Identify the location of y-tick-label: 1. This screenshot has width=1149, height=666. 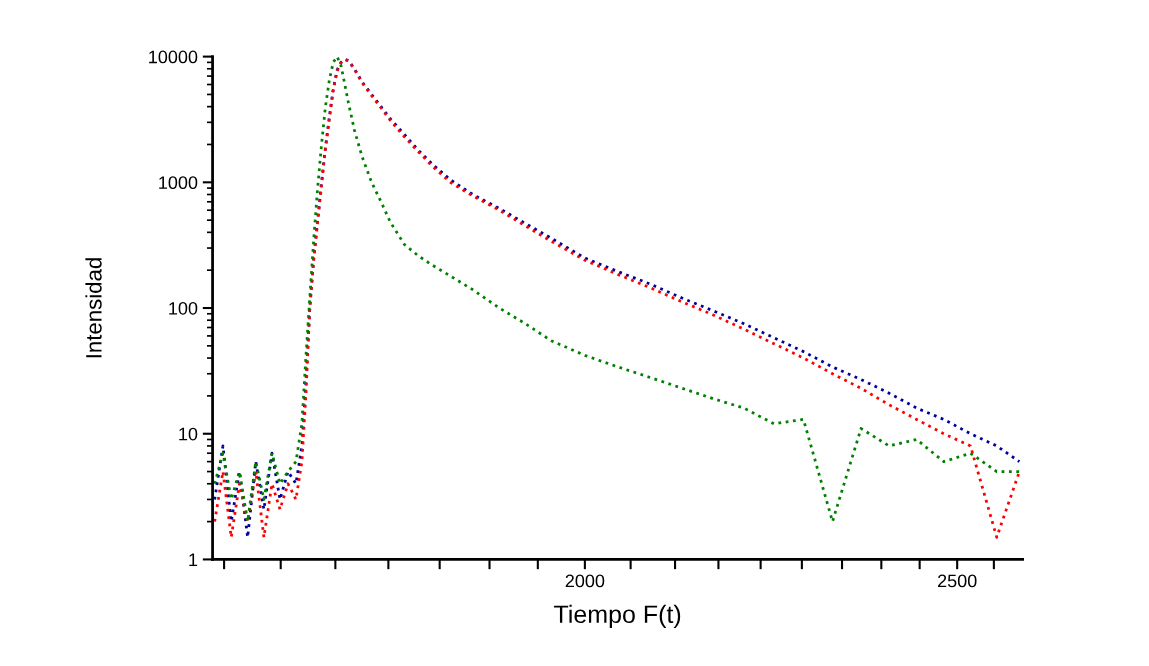
(193, 559).